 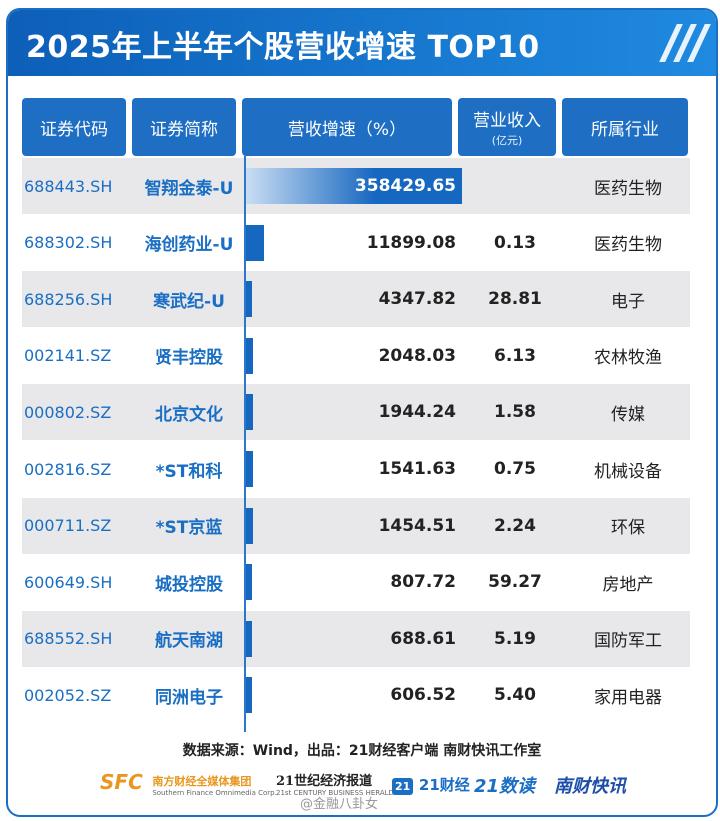 I want to click on table-row: 002052.SZ 同洲电子 606.52 5.40 家用电器, so click(x=356, y=695).